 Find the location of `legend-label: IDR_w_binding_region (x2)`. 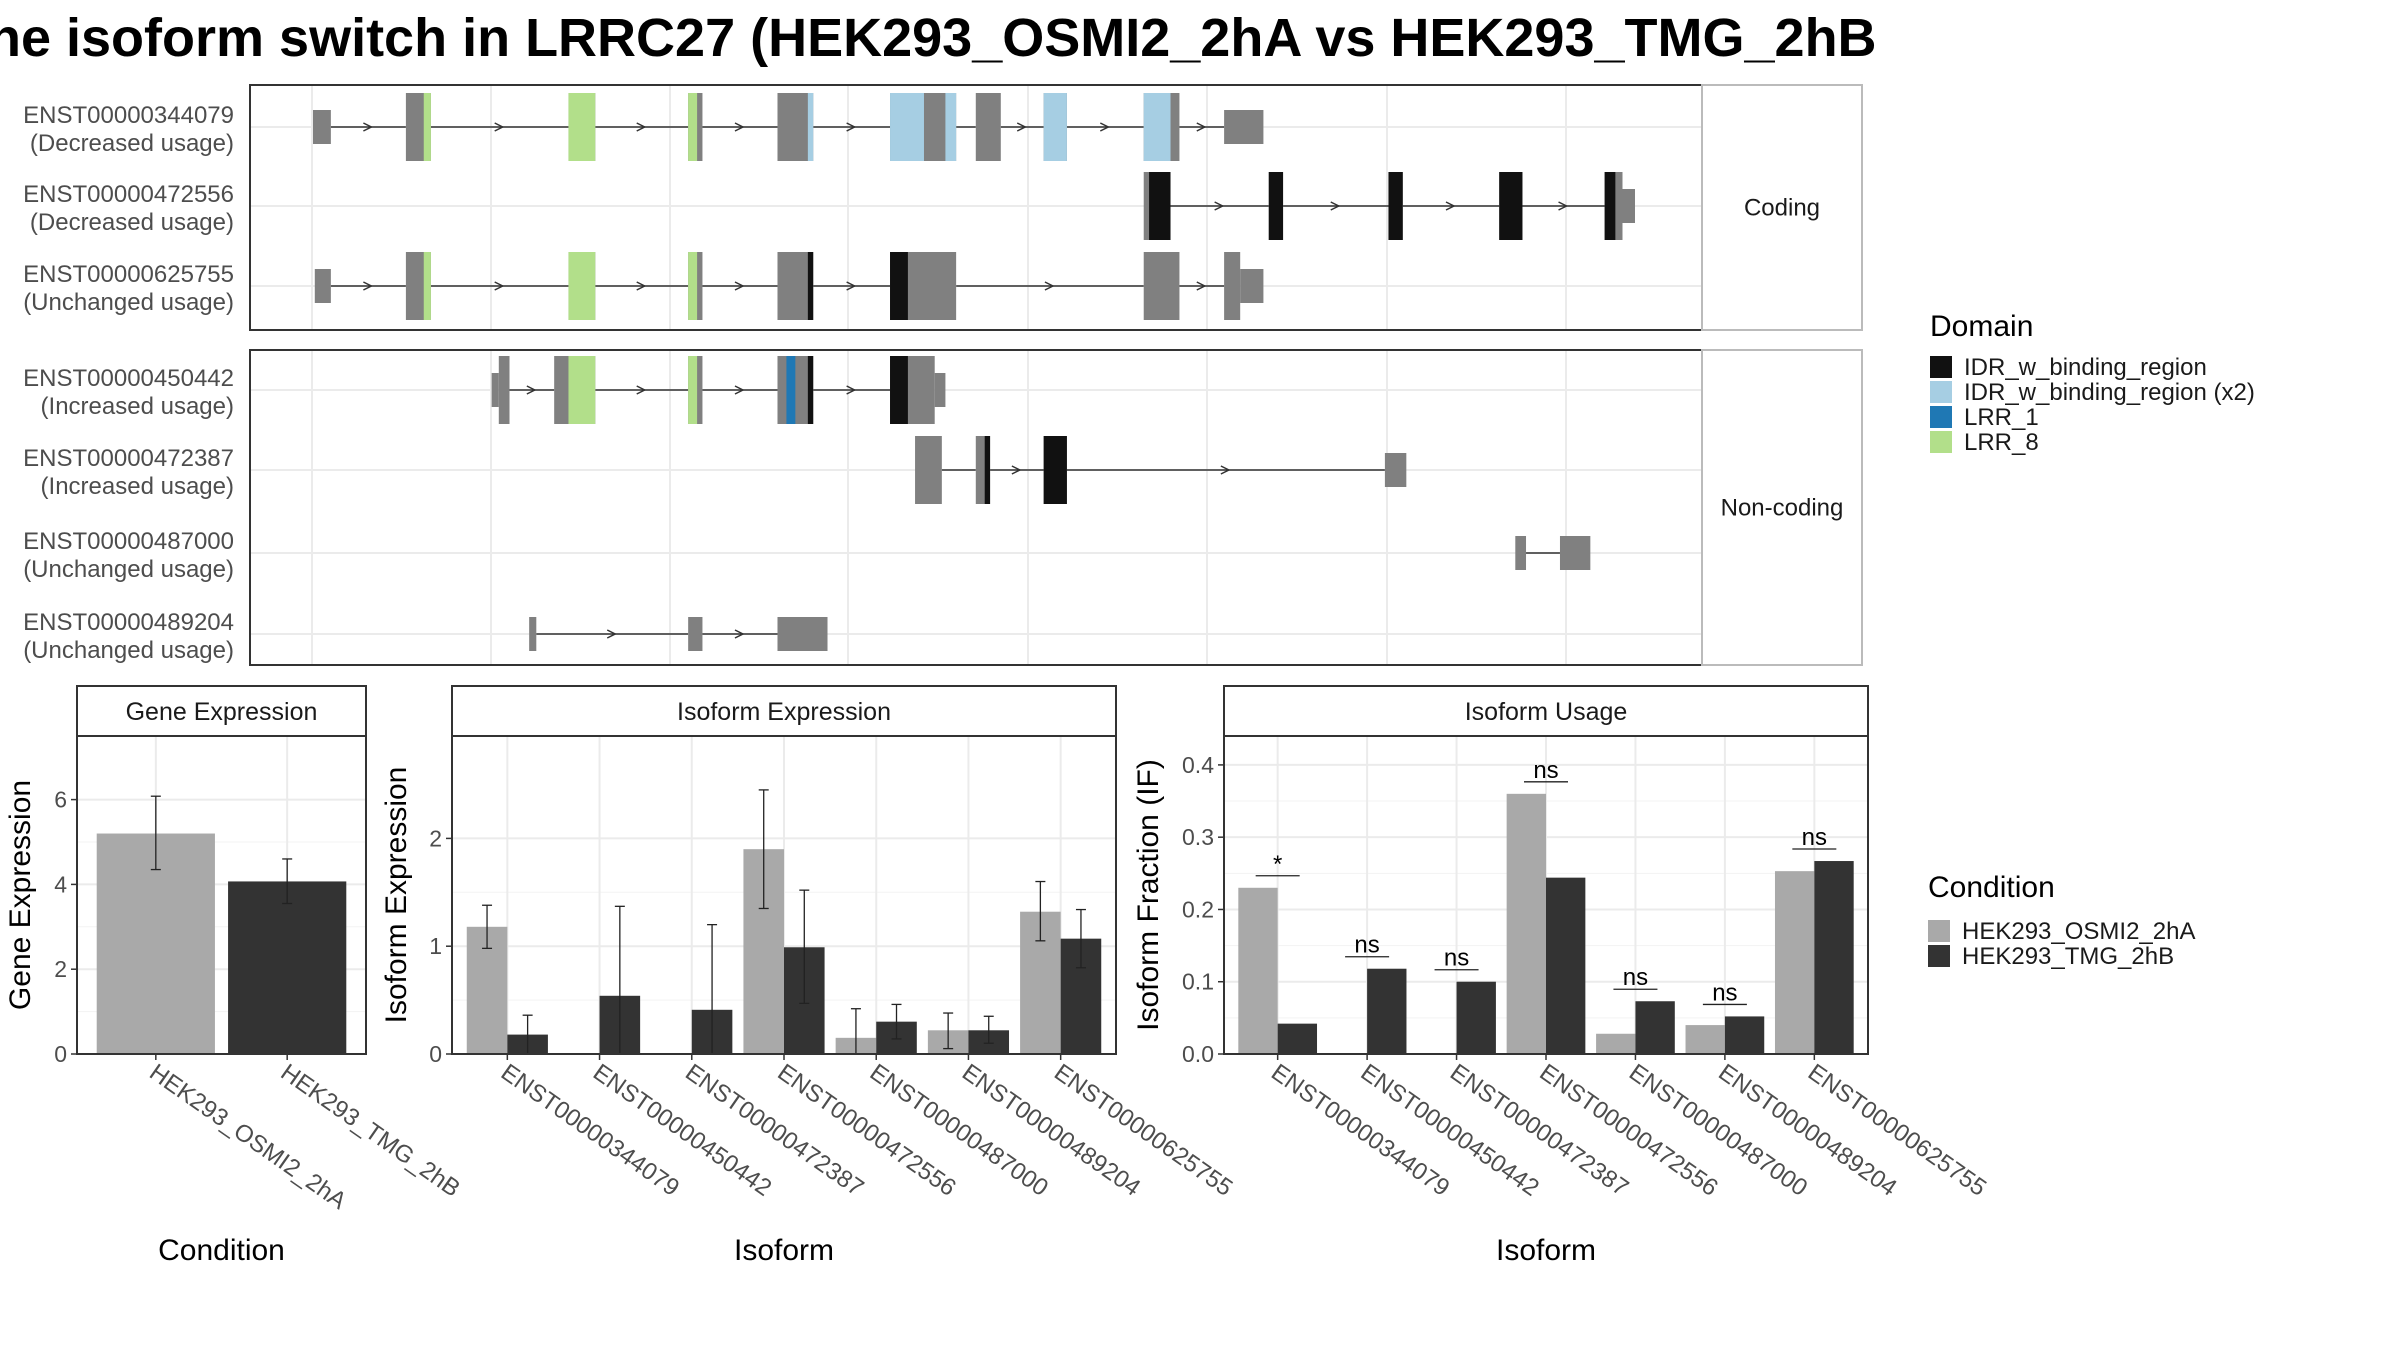

legend-label: IDR_w_binding_region (x2) is located at coordinates (2109, 392).